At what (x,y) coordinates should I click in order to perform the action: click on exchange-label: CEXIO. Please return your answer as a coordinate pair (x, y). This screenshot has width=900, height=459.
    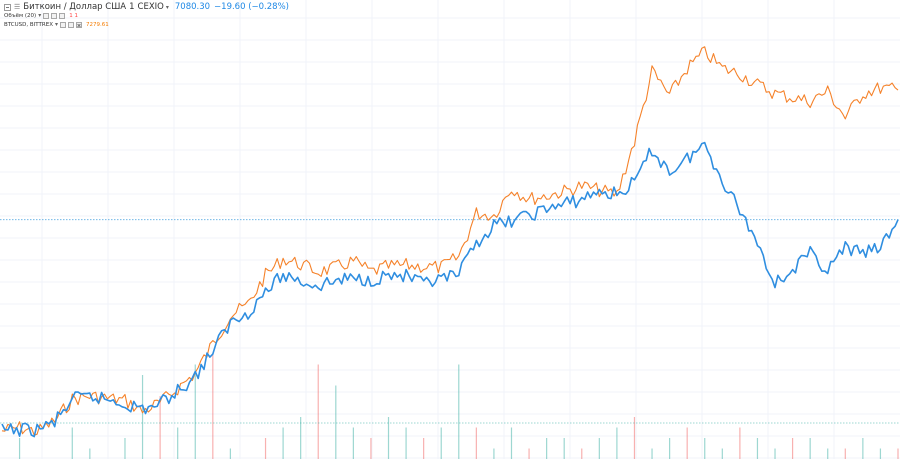
    Looking at the image, I should click on (150, 7).